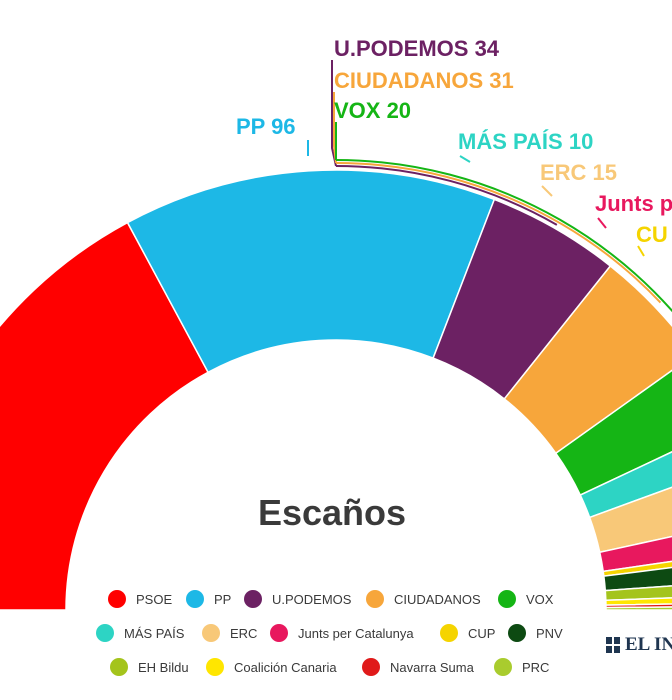 Image resolution: width=672 pixels, height=700 pixels. I want to click on legend-label: Navarra Suma, so click(432, 667).